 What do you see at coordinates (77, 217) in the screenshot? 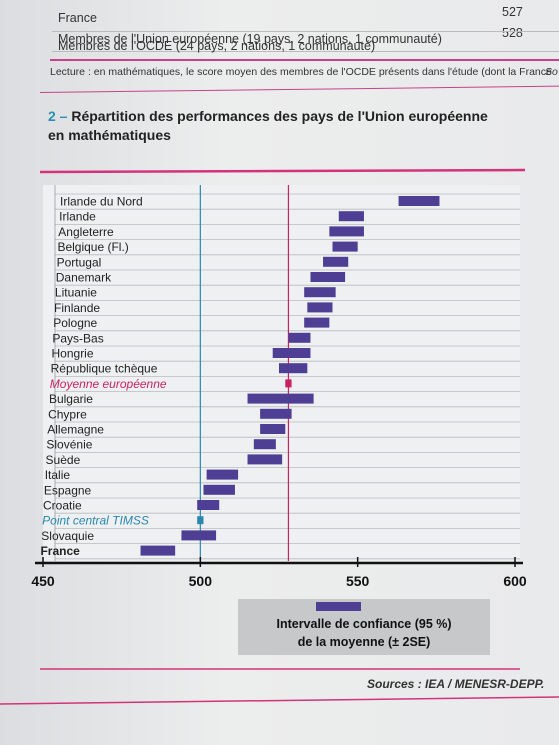
I see `category-label: Irlande` at bounding box center [77, 217].